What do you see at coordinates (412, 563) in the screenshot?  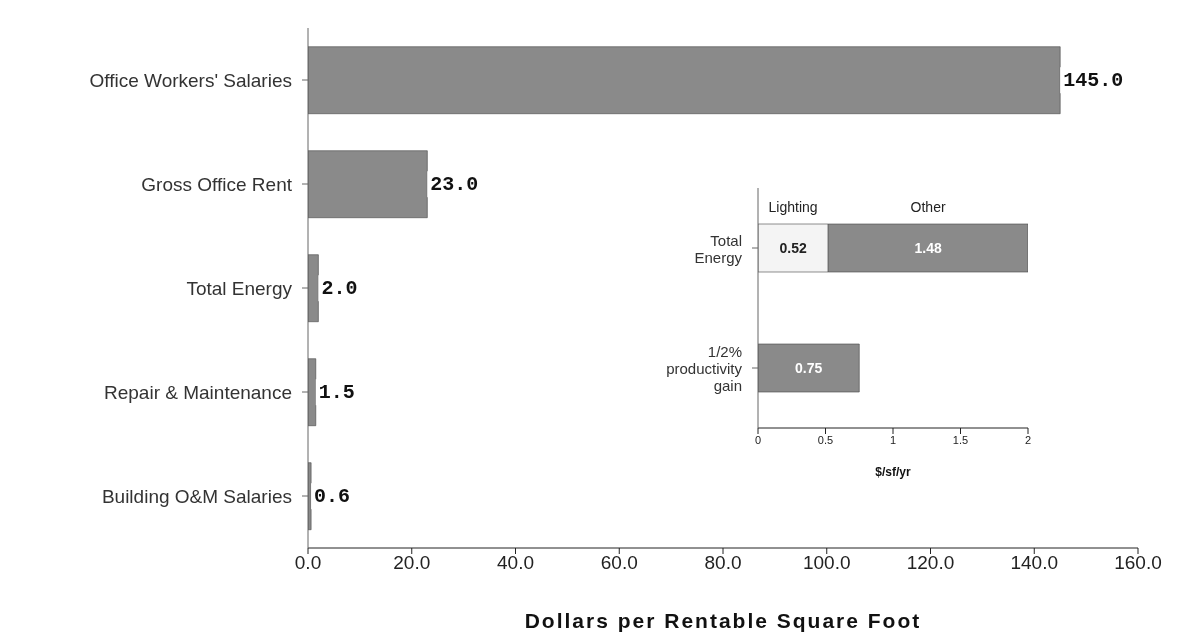 I see `x-tick-label: 20.0` at bounding box center [412, 563].